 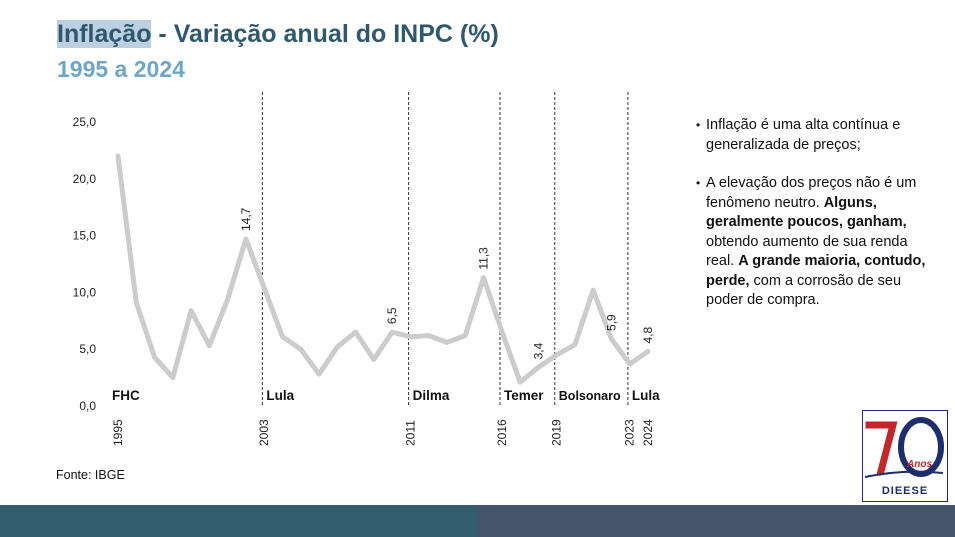 I want to click on dieese-logo: Anos DIEESE, so click(x=905, y=456).